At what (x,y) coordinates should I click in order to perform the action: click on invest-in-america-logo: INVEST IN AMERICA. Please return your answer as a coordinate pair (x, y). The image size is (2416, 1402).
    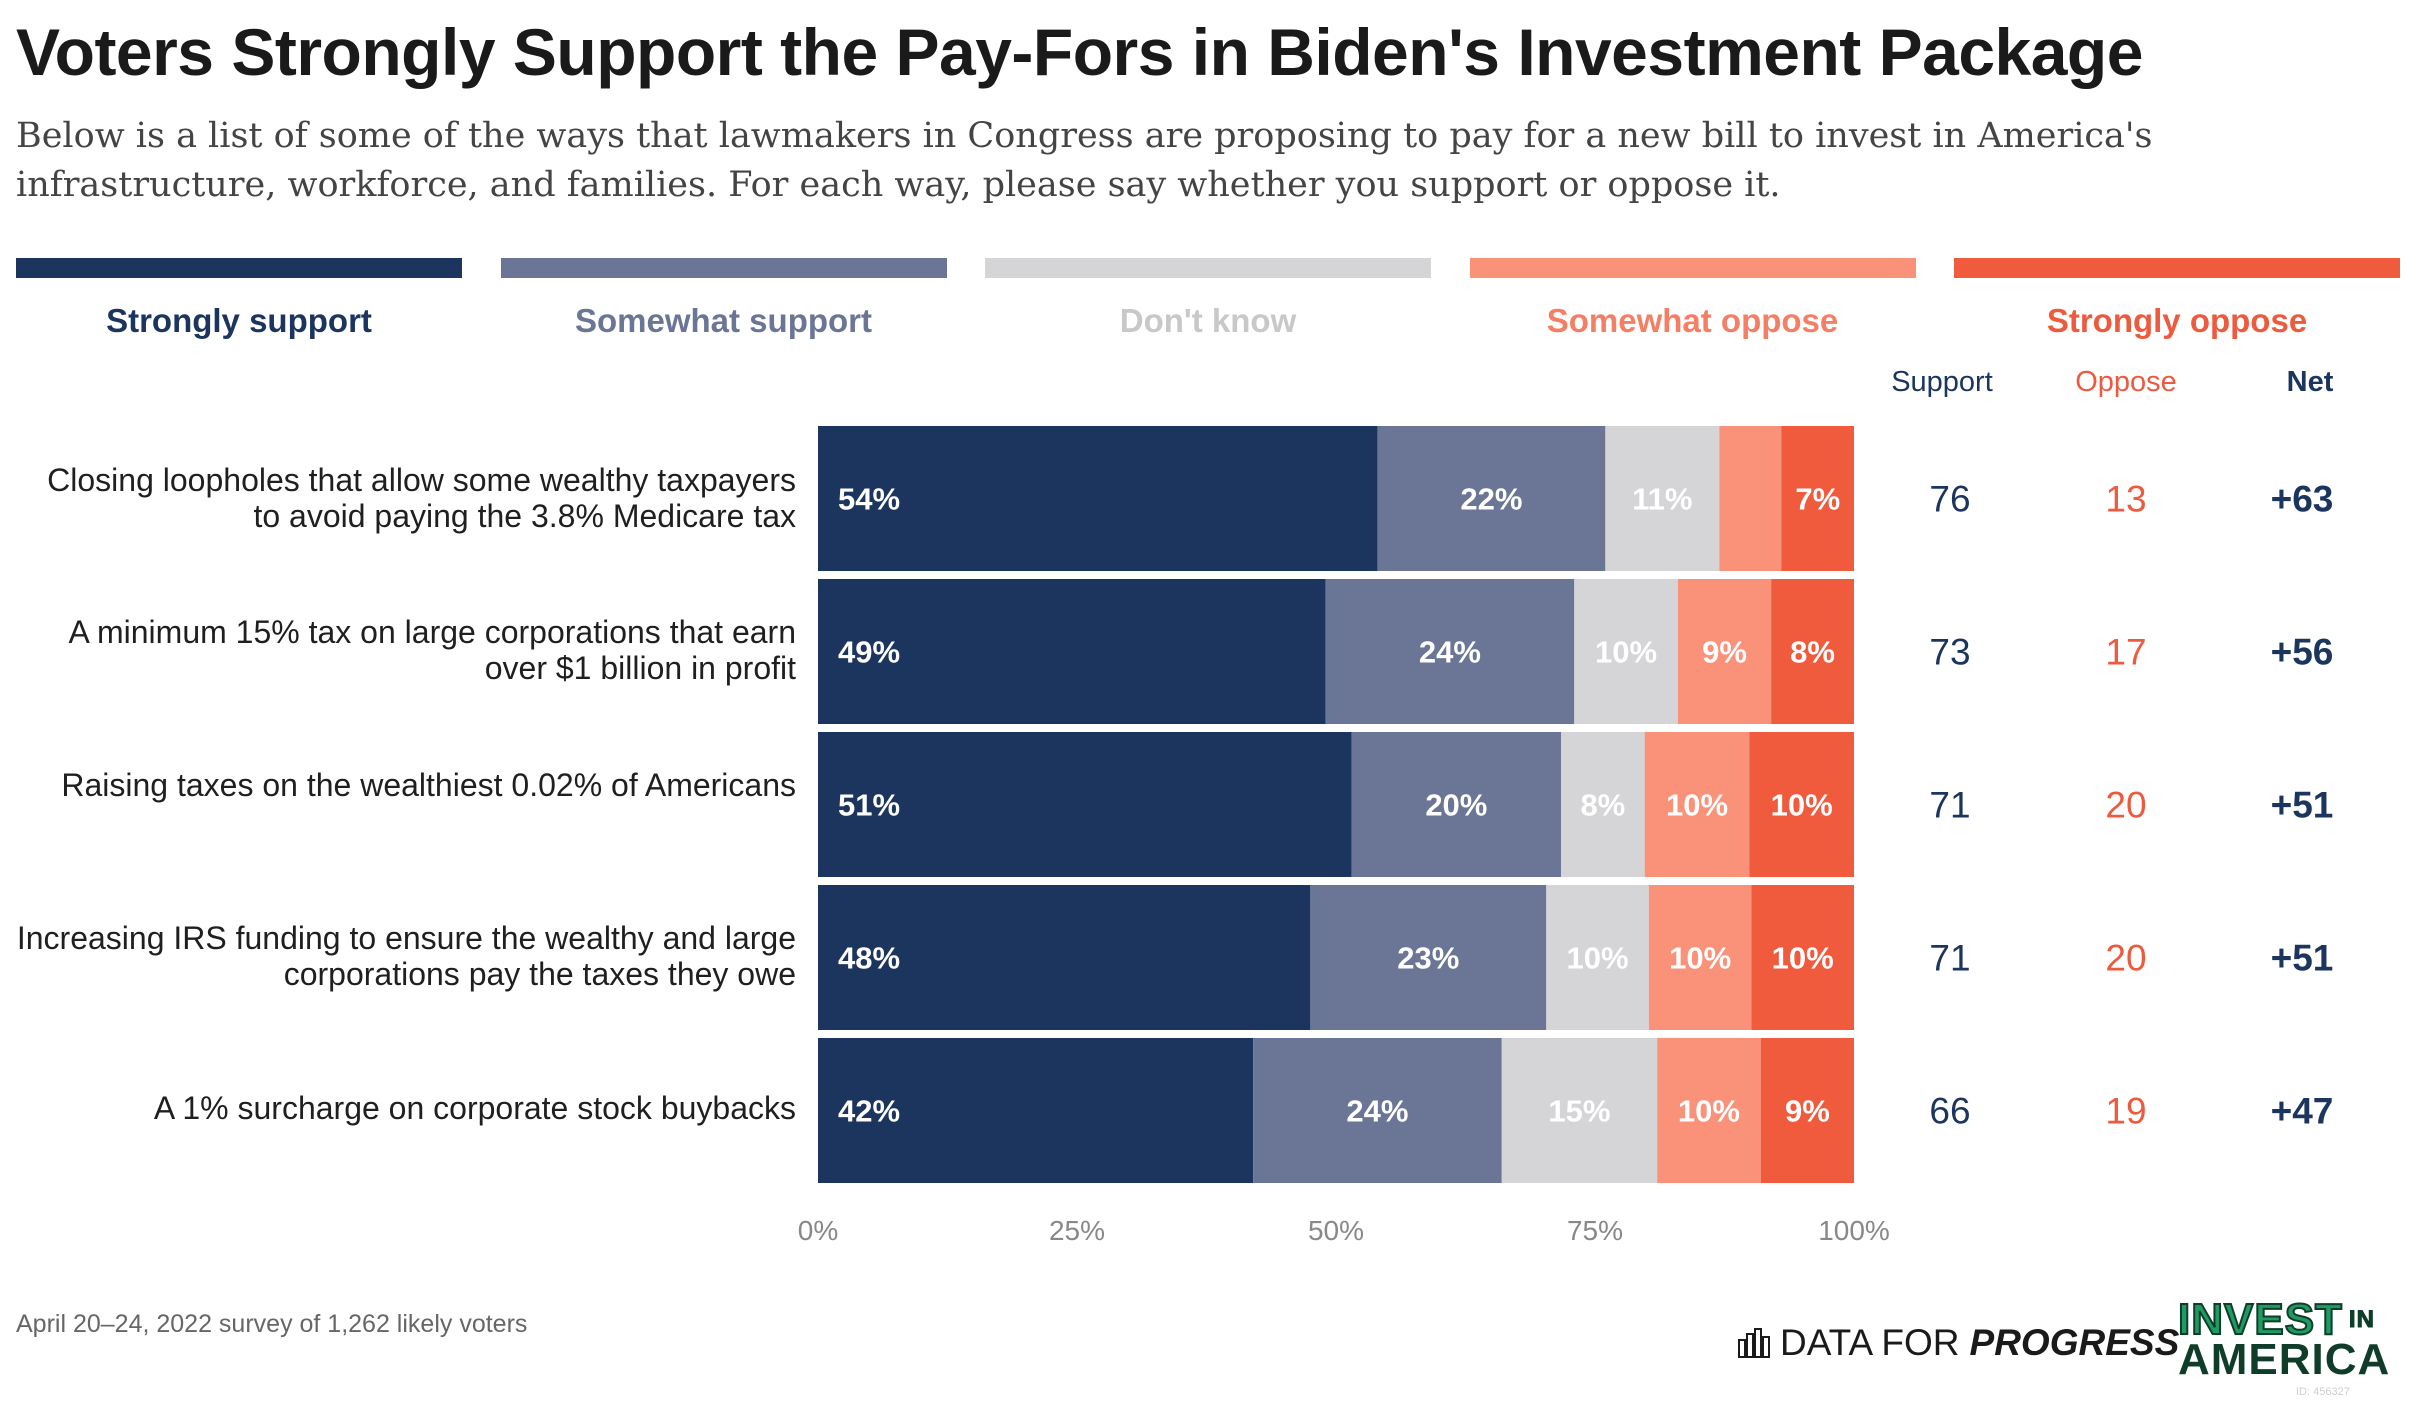
    Looking at the image, I should click on (2288, 1341).